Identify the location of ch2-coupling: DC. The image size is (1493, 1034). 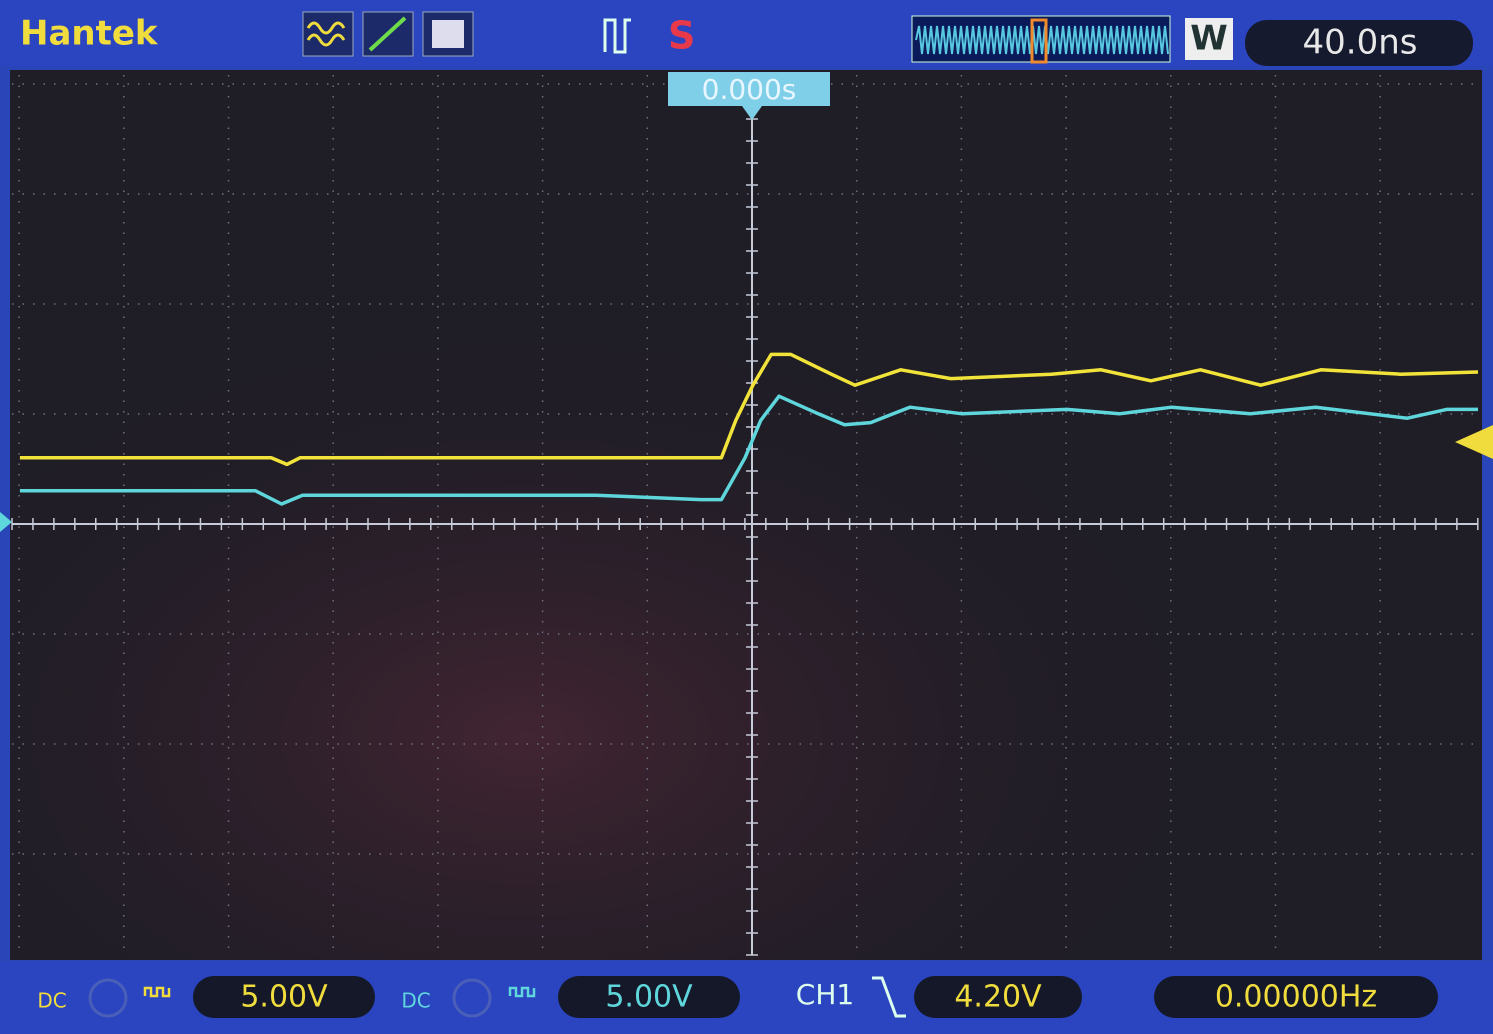
(415, 1001).